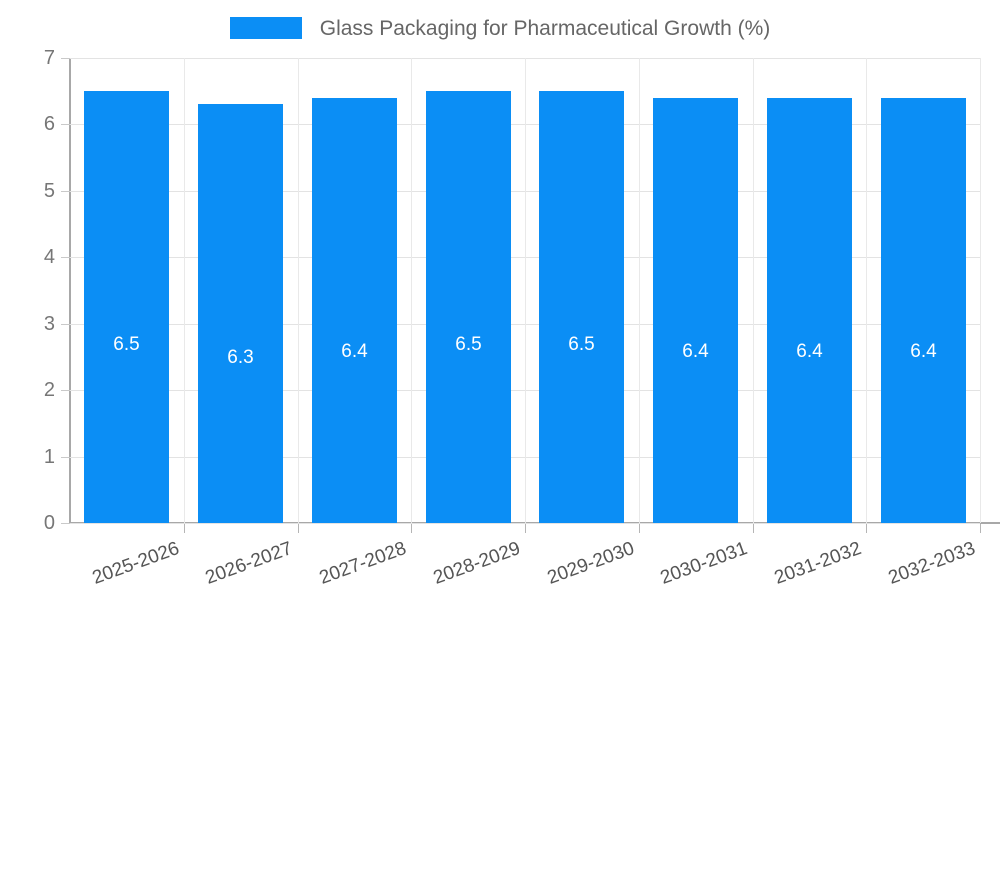  Describe the element at coordinates (49, 257) in the screenshot. I see `y-axis-tick-label: 4` at that location.